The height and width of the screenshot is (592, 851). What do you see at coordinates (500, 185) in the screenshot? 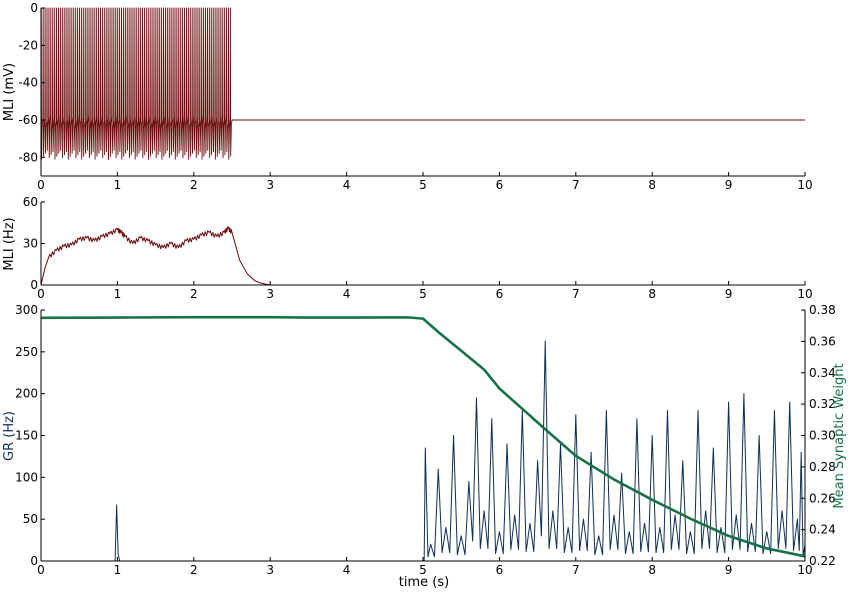
I see `mli-voltage-x-tick-label: 6` at bounding box center [500, 185].